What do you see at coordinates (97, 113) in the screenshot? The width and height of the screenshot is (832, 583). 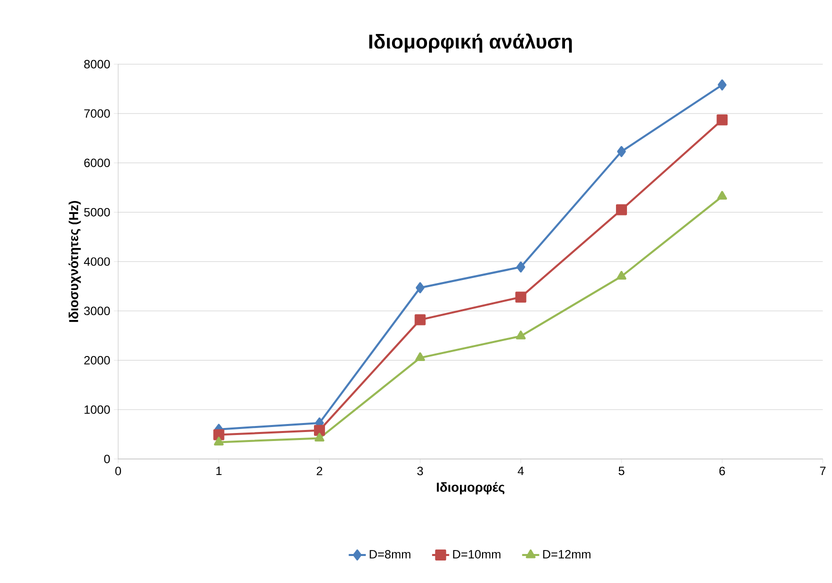 I see `y-tick-label: 7000` at bounding box center [97, 113].